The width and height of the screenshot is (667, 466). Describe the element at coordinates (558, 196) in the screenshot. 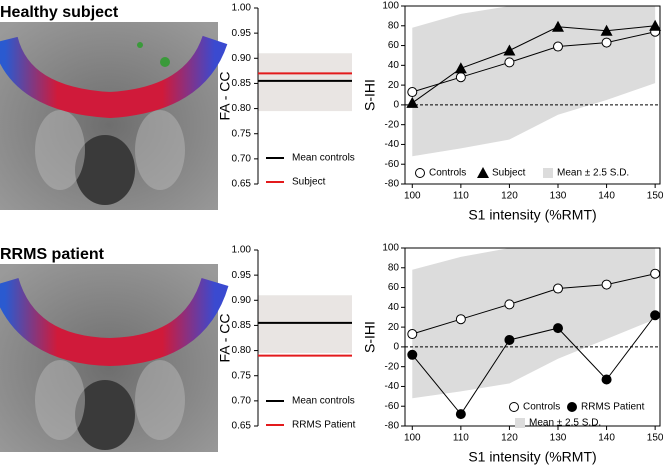

I see `x-tick-label: 130` at that location.